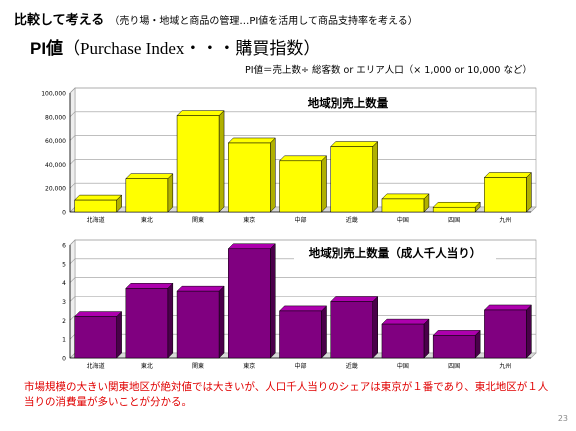 Image resolution: width=576 pixels, height=431 pixels. What do you see at coordinates (55, 117) in the screenshot?
I see `y-tick-label: 80,000` at bounding box center [55, 117].